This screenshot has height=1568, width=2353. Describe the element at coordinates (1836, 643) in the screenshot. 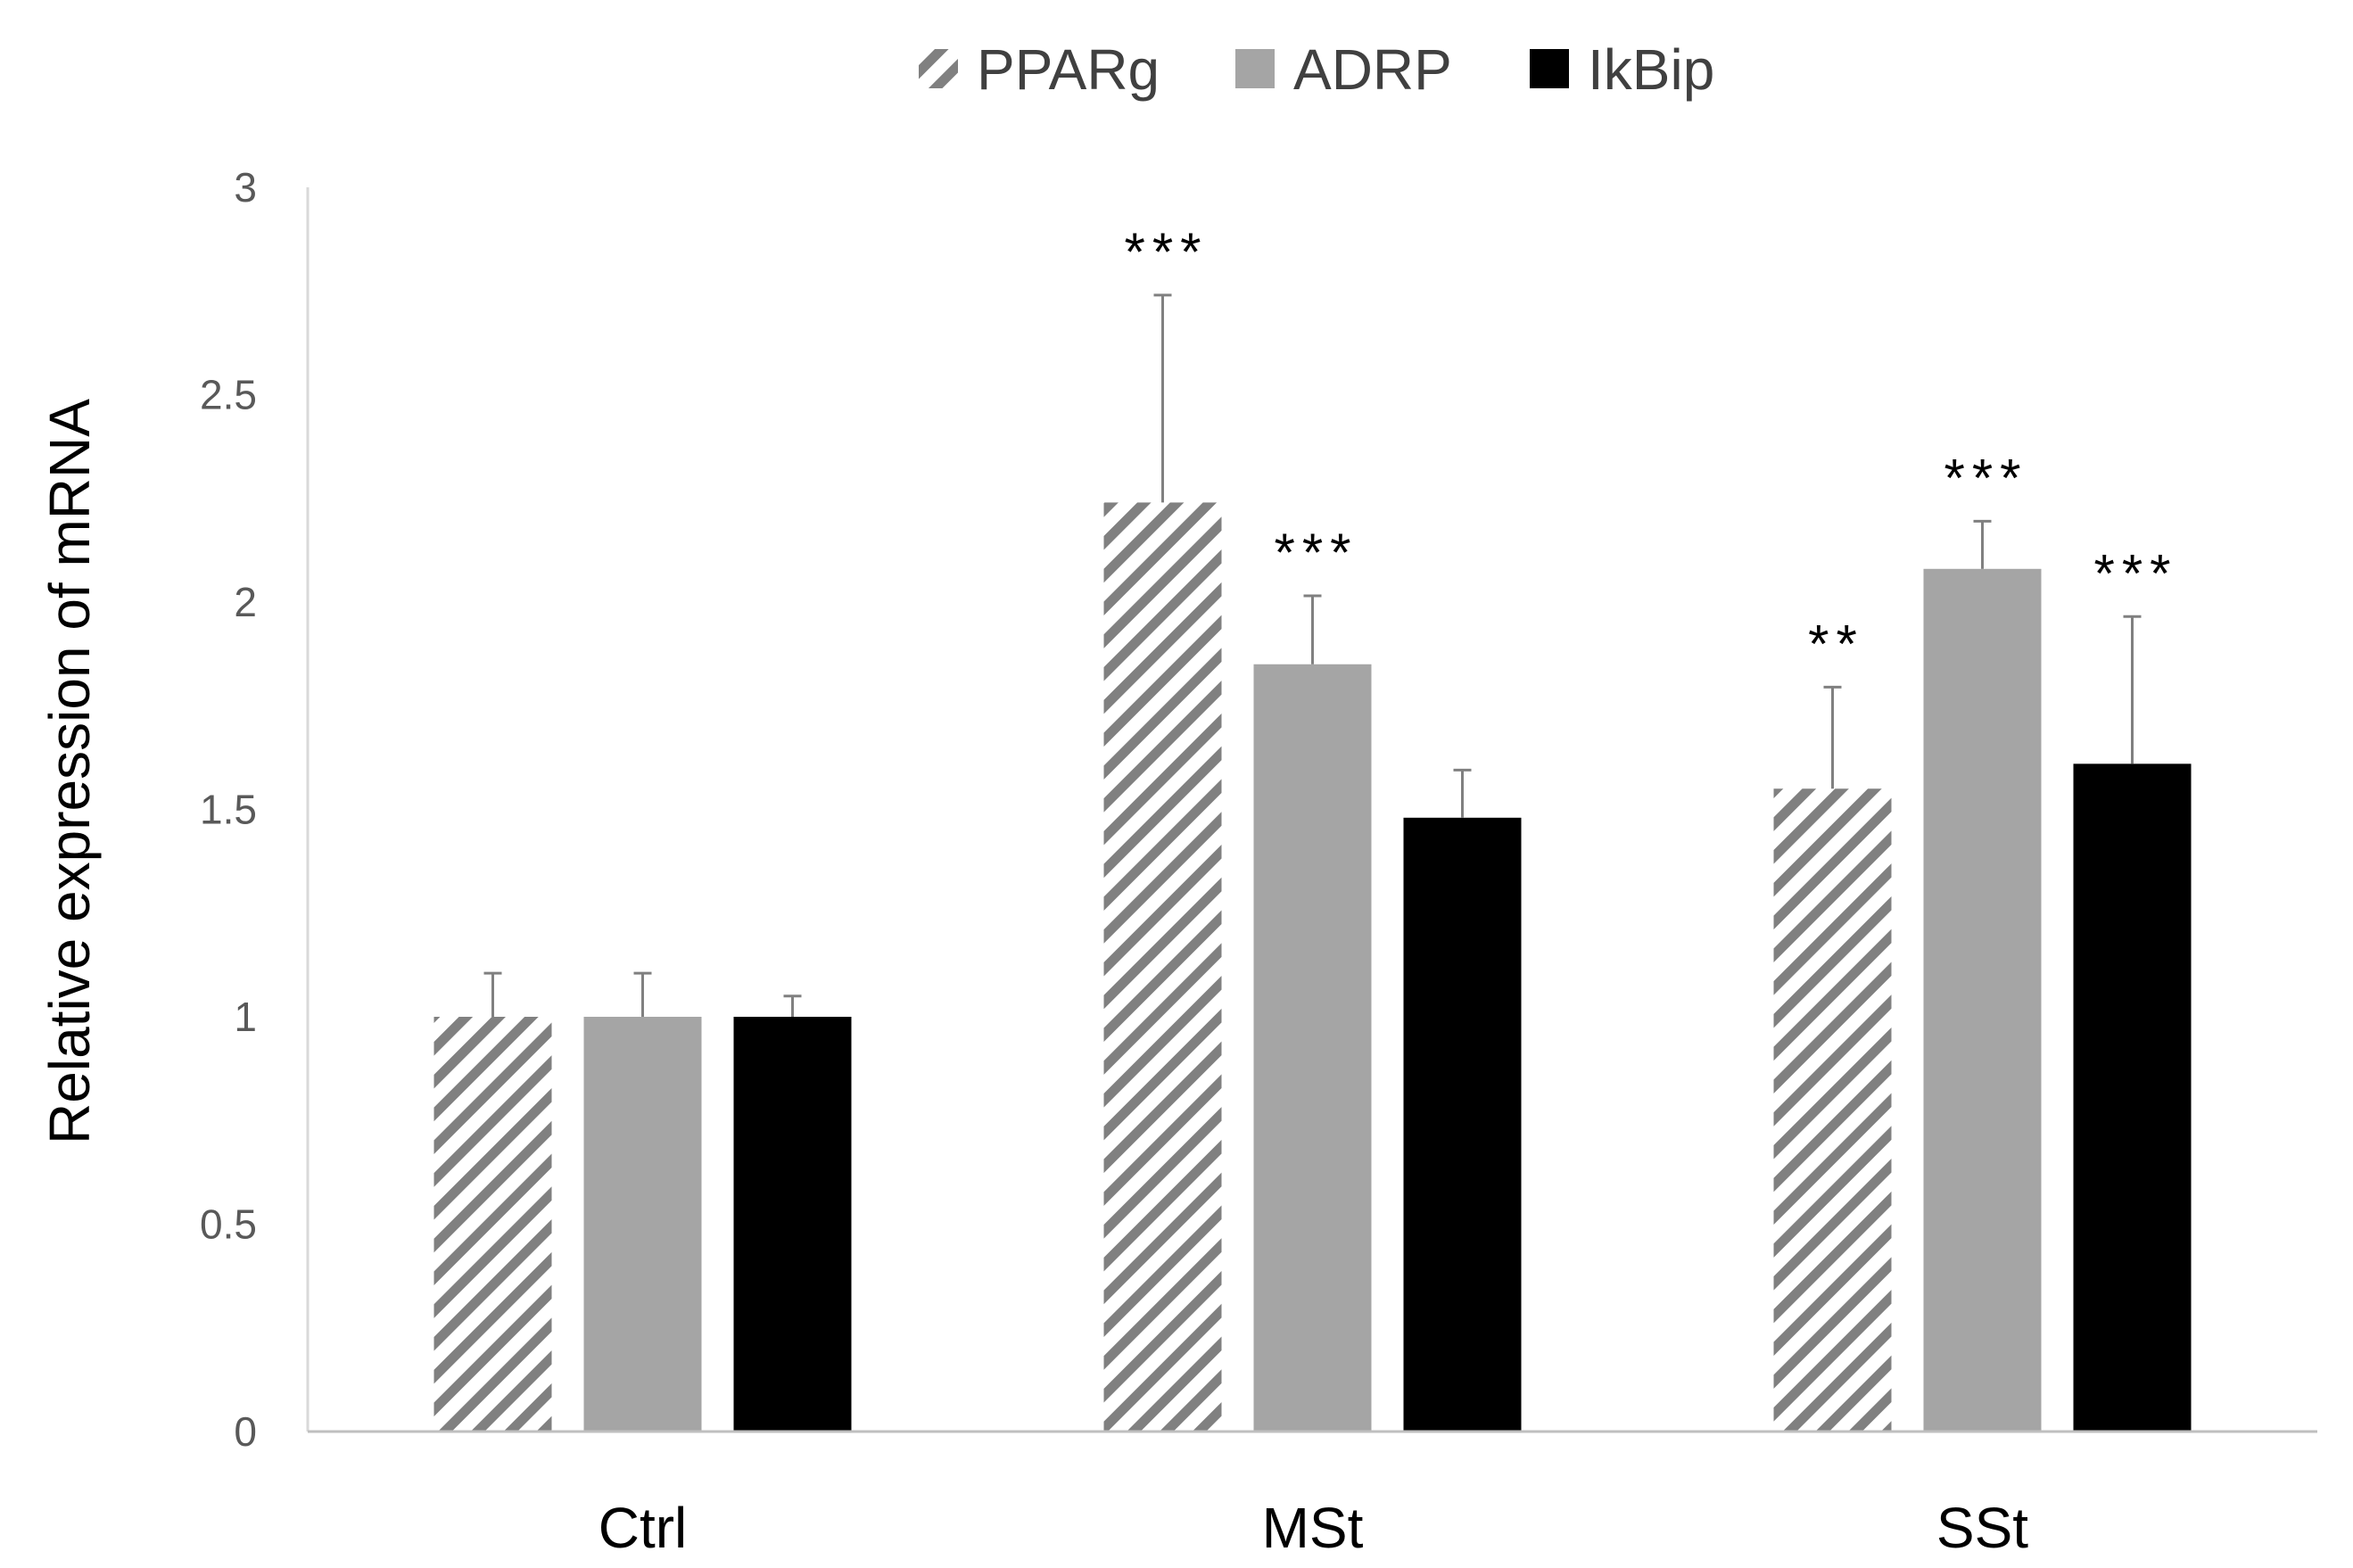

I see `significance-marker: **` at that location.